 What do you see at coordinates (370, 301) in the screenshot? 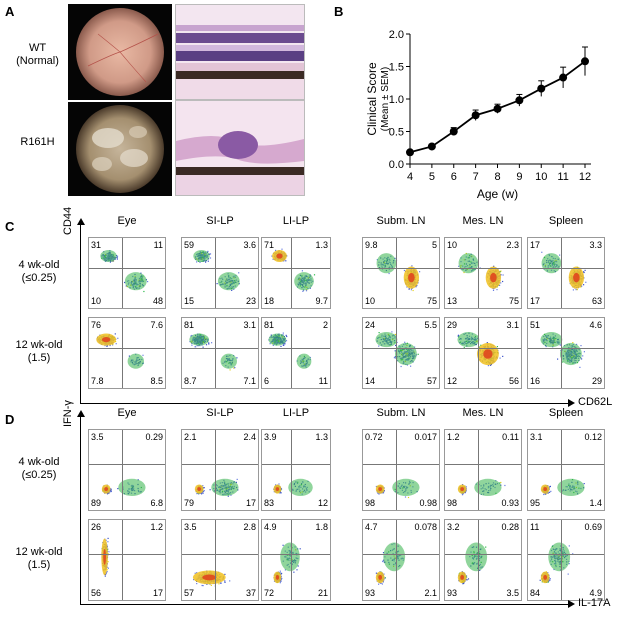
I see `quadrant-value-ll: 10` at bounding box center [370, 301].